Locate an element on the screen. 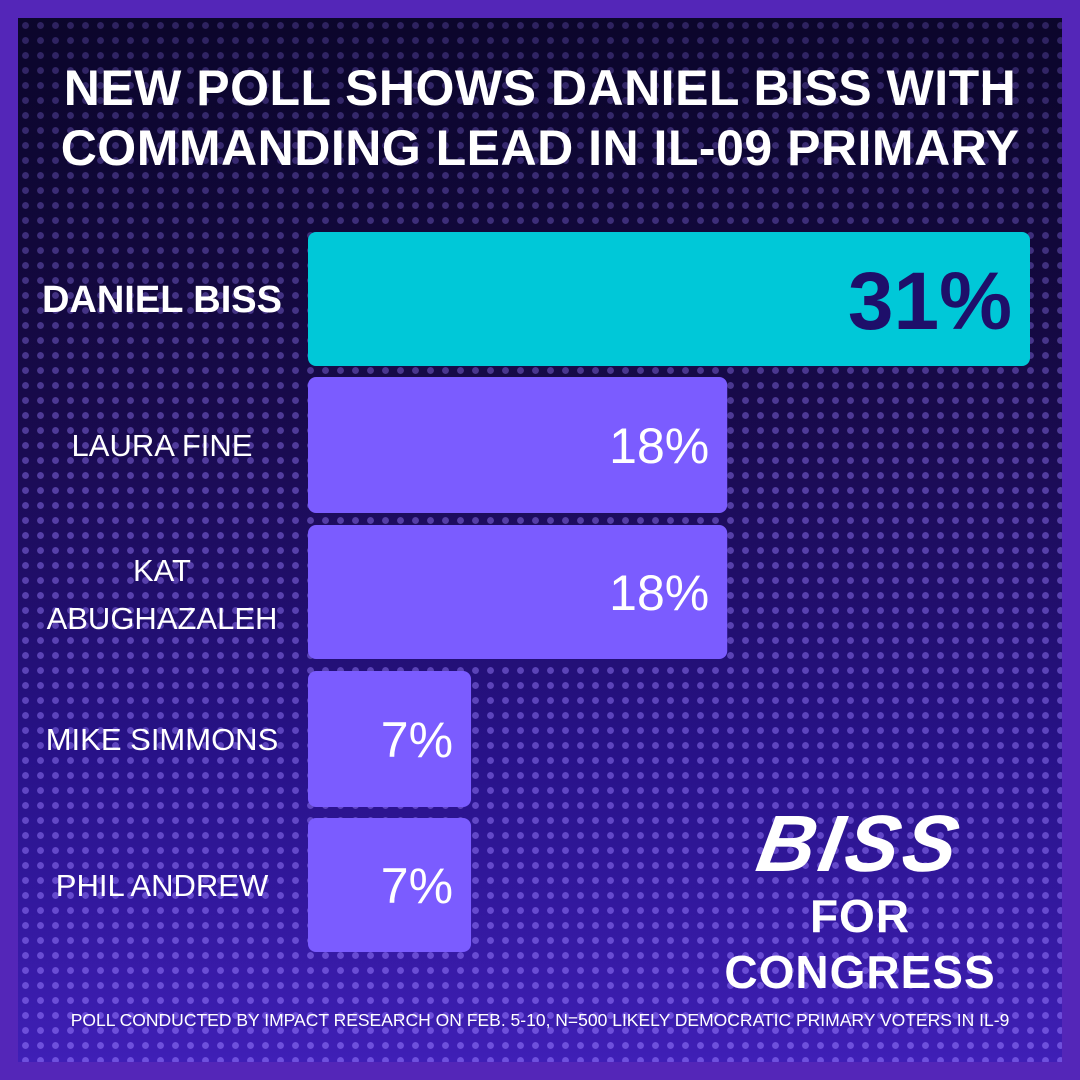 The image size is (1080, 1080). category-label: ABUGHAZALEH is located at coordinates (162, 618).